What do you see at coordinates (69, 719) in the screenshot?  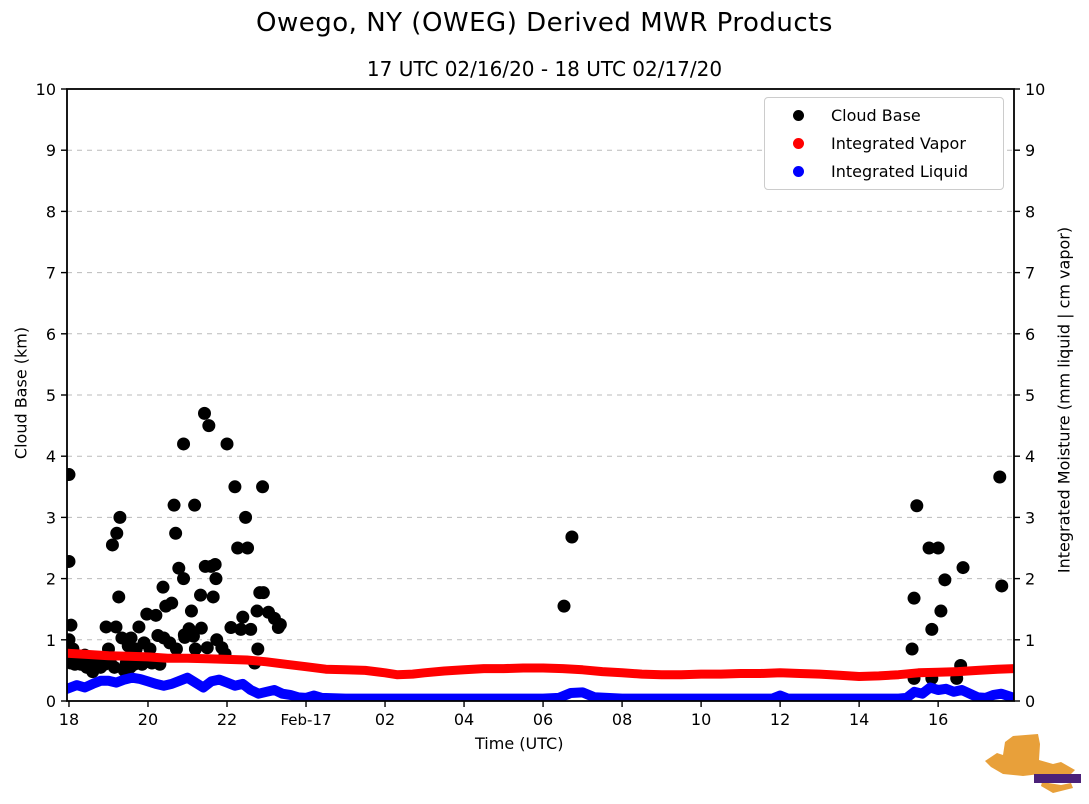 I see `x-tick-label: 18` at bounding box center [69, 719].